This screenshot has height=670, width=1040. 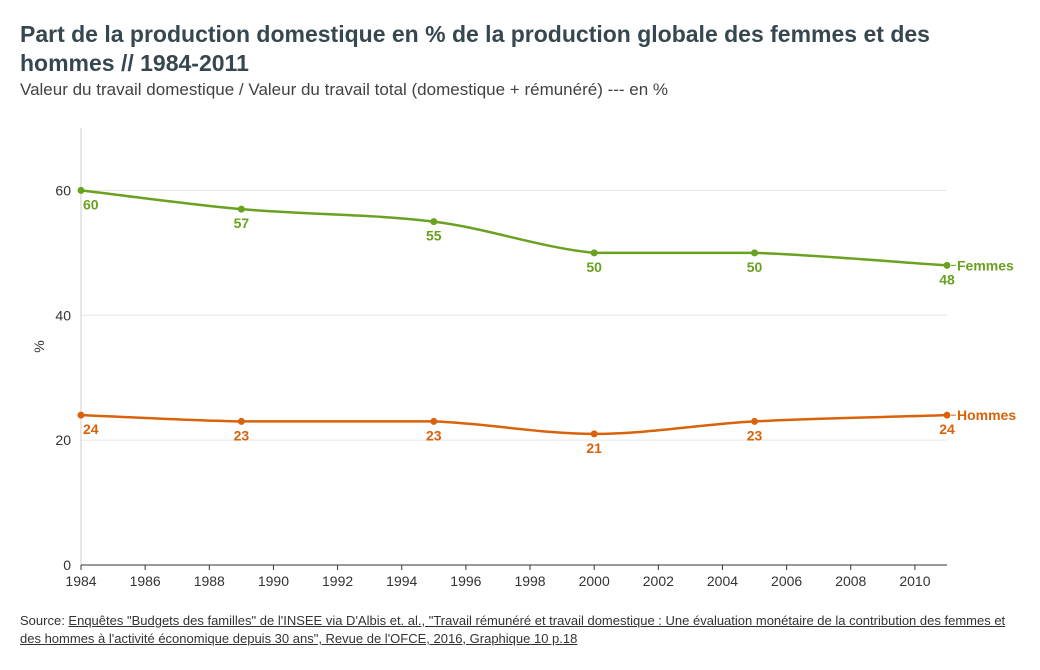 I want to click on data-label: 48, so click(x=947, y=279).